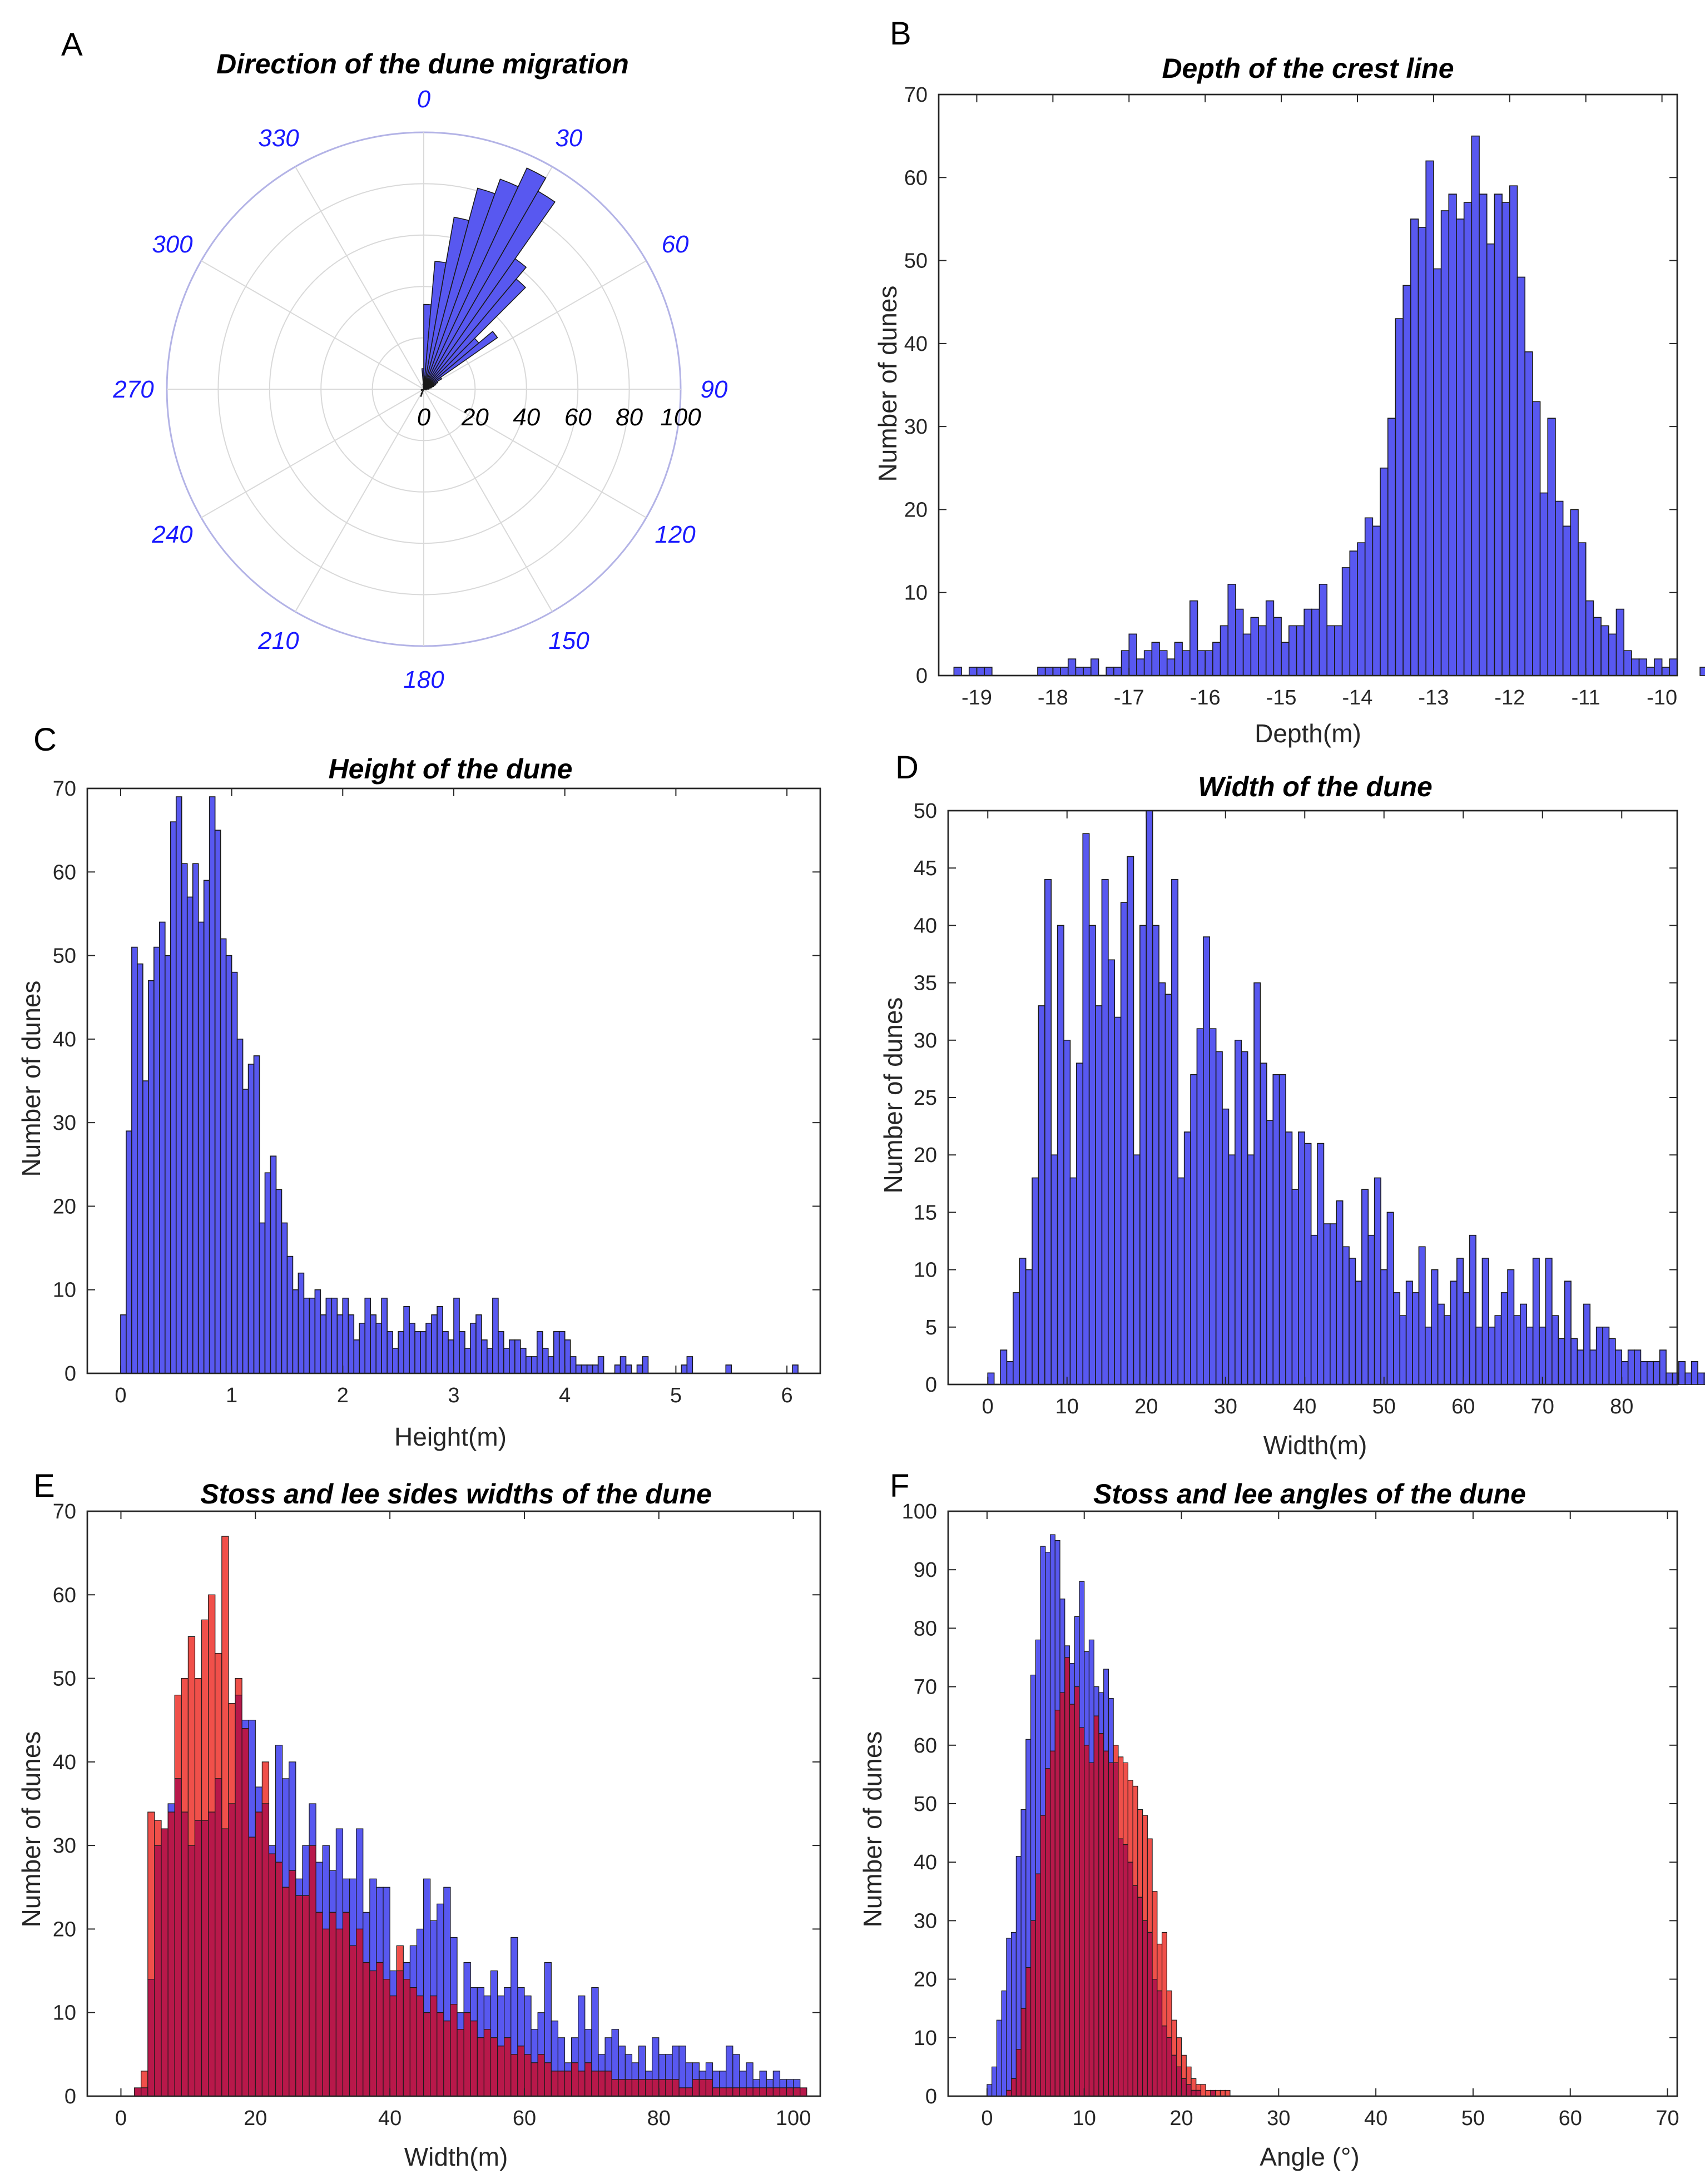  I want to click on polar-angle-label: 90, so click(715, 389).